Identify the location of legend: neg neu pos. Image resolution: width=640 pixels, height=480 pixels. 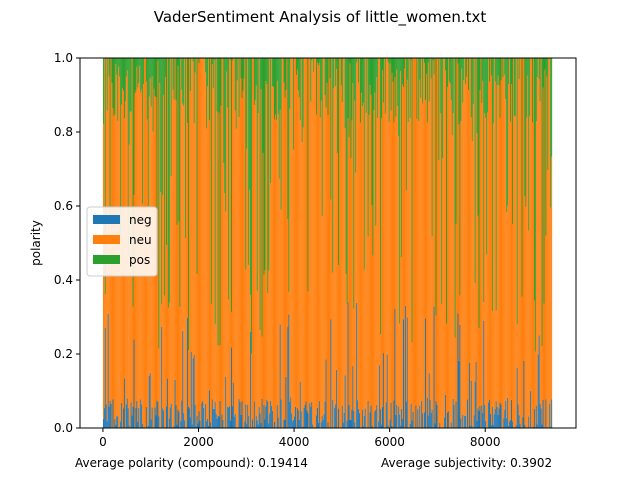
(122, 241).